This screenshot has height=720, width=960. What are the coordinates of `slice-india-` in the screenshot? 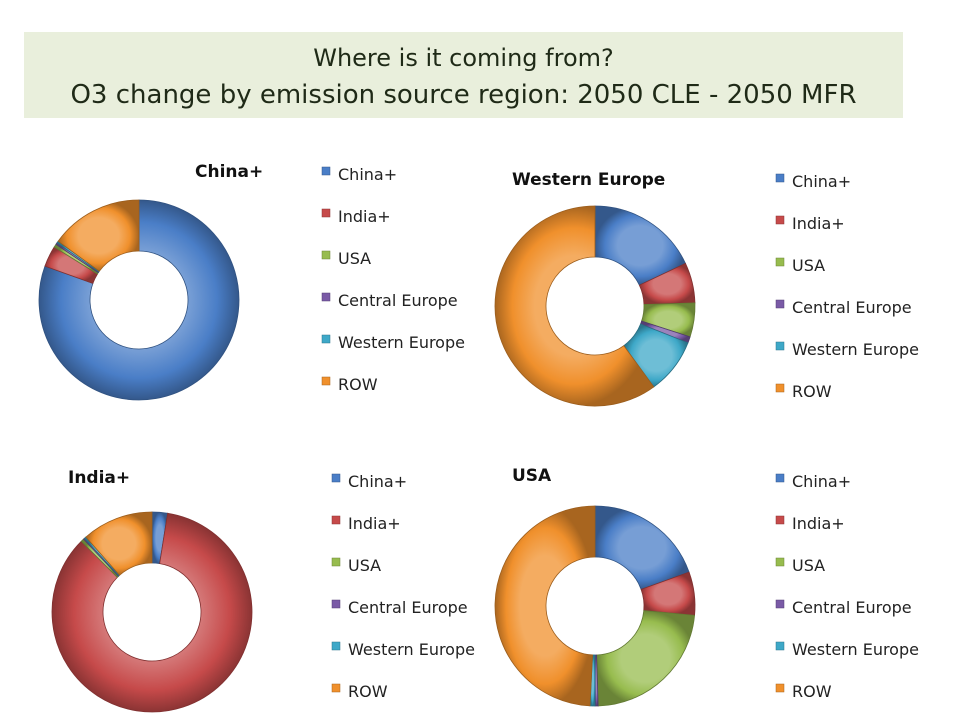 It's located at (152, 612).